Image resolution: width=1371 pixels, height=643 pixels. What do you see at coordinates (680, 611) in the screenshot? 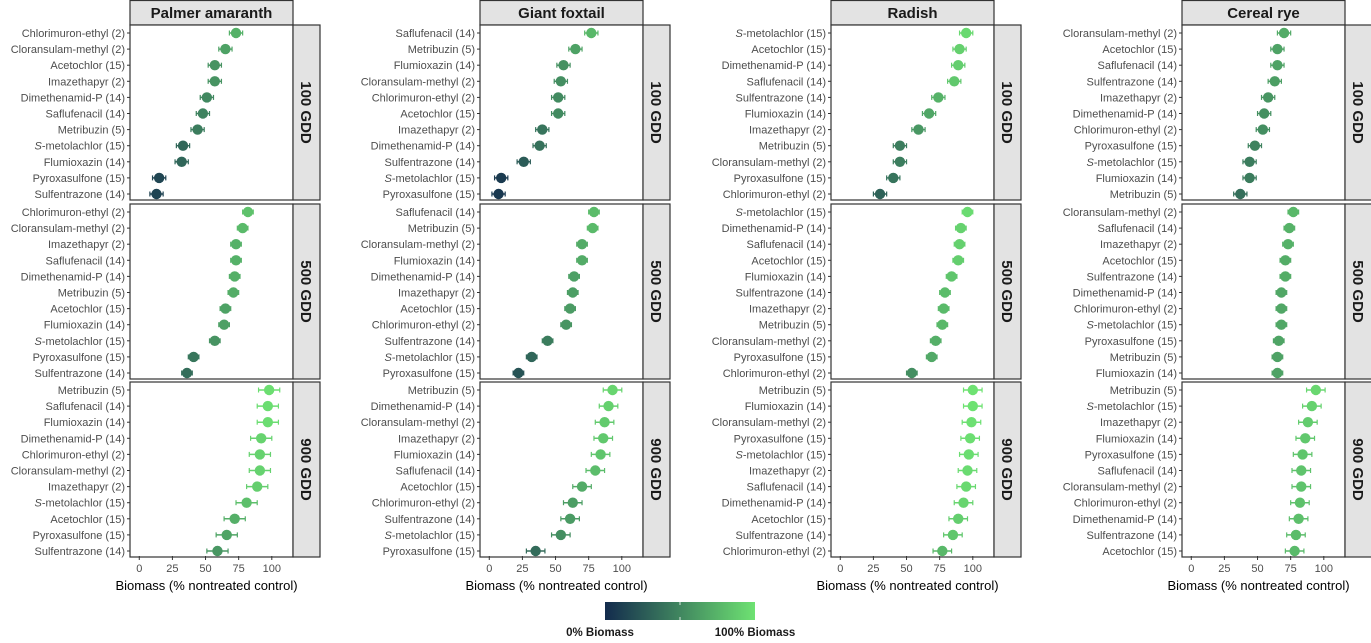
I see `legend-colorbar` at bounding box center [680, 611].